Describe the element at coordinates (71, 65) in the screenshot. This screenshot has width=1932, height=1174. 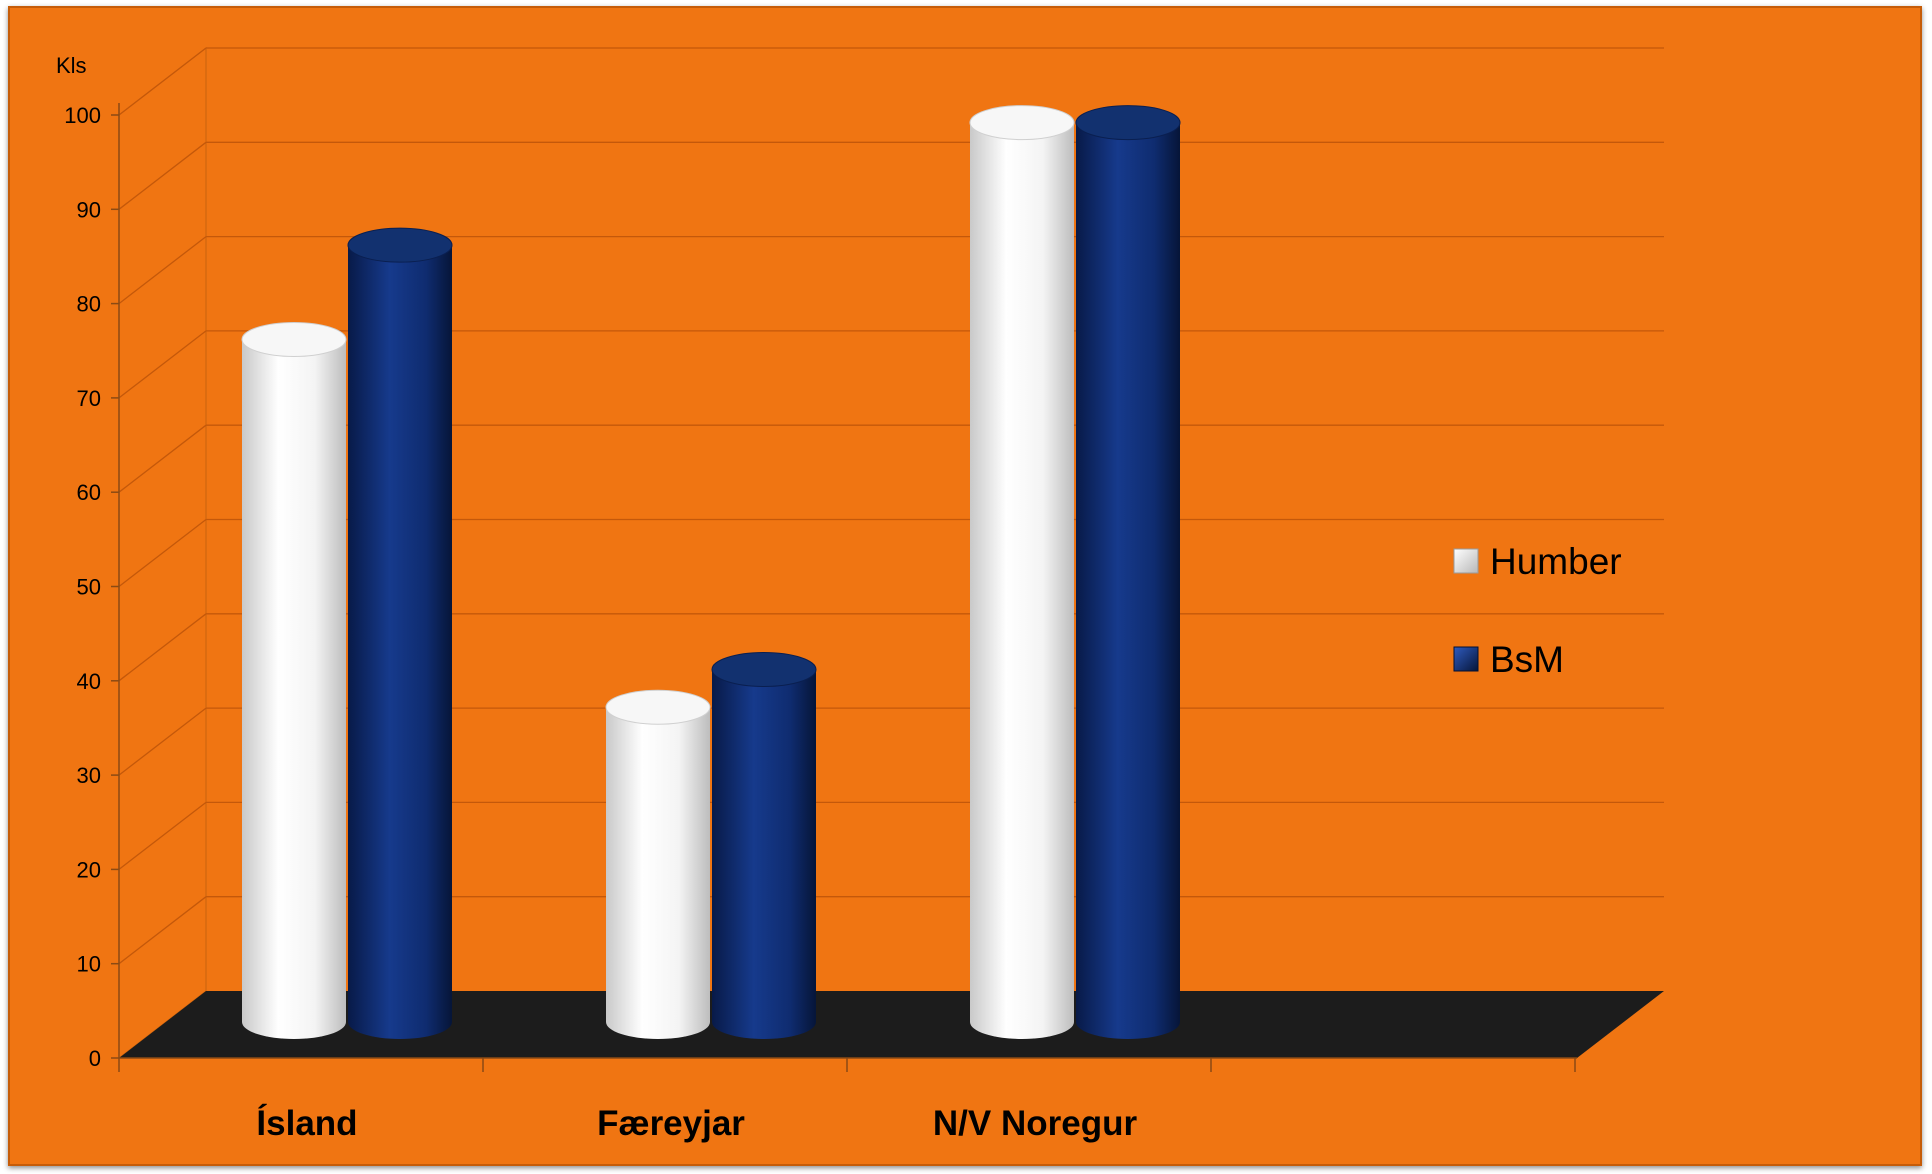
I see `y-axis-unit-label: Kls` at that location.